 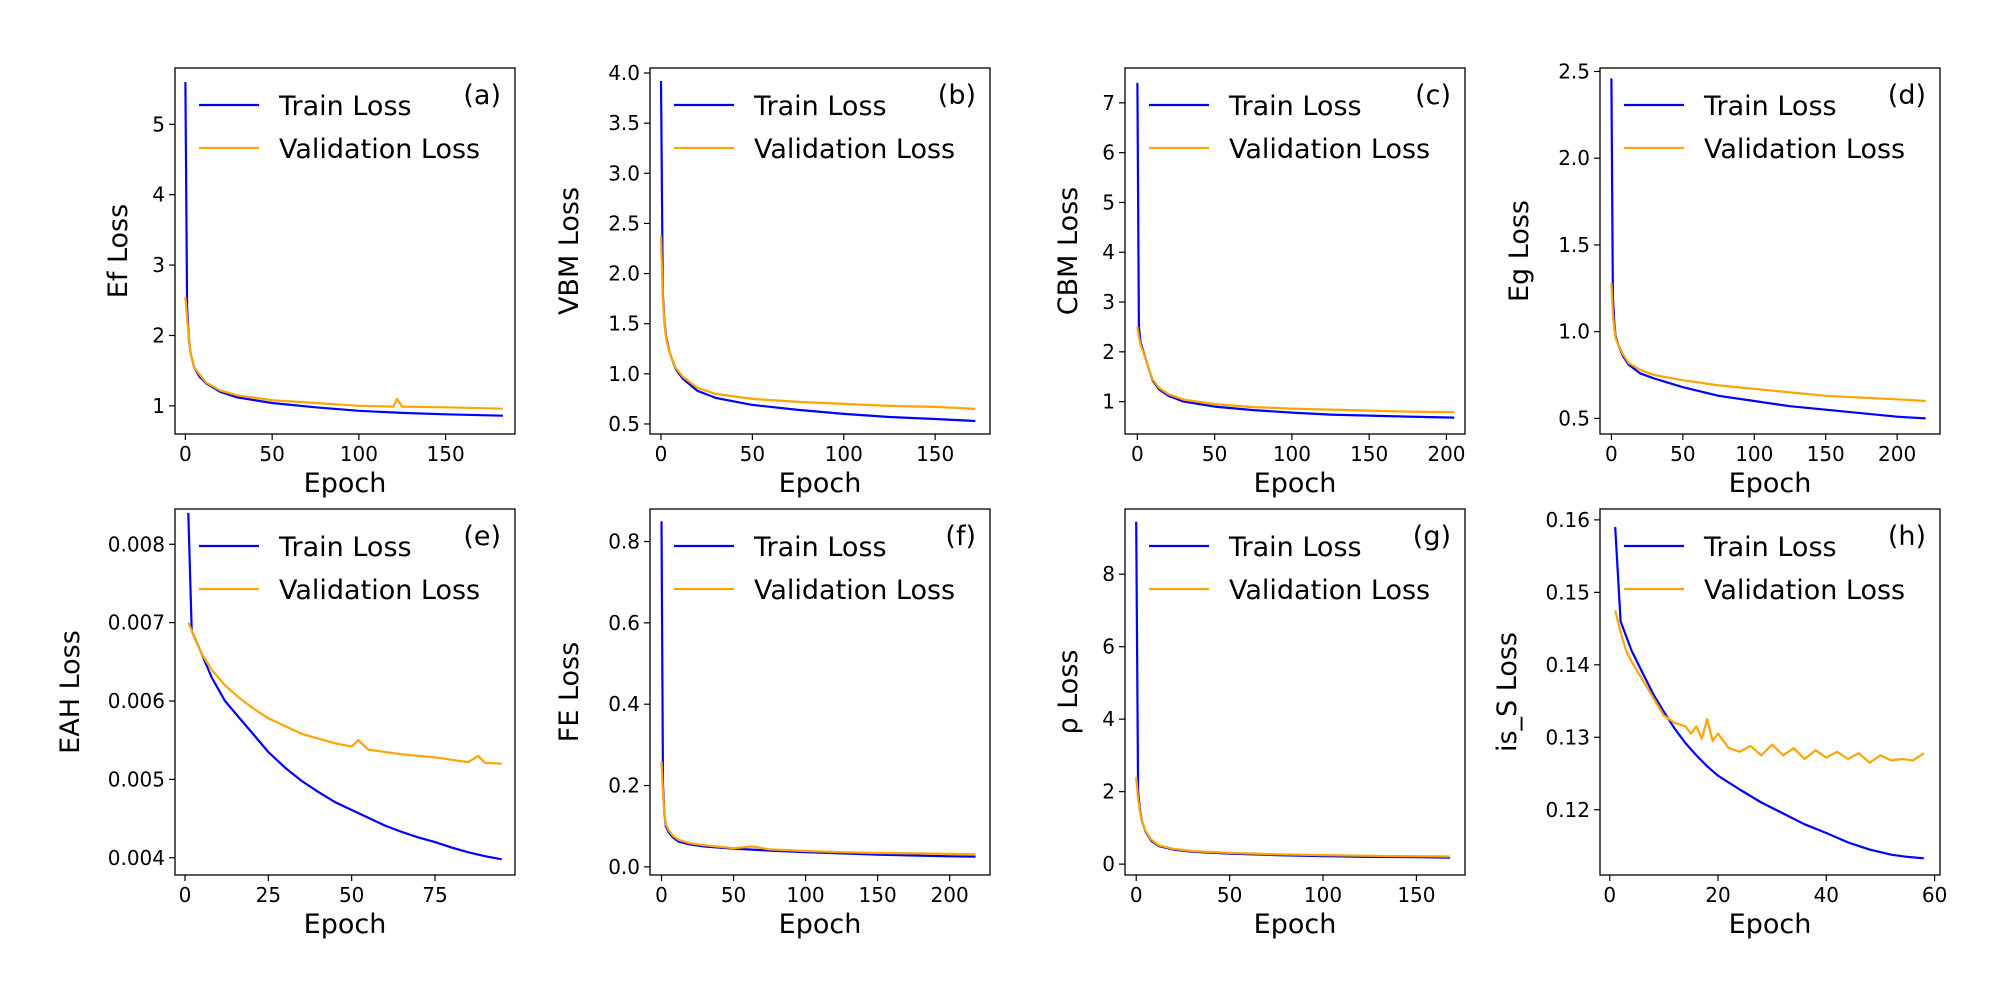 What do you see at coordinates (1432, 536) in the screenshot?
I see `panel-label: (g)` at bounding box center [1432, 536].